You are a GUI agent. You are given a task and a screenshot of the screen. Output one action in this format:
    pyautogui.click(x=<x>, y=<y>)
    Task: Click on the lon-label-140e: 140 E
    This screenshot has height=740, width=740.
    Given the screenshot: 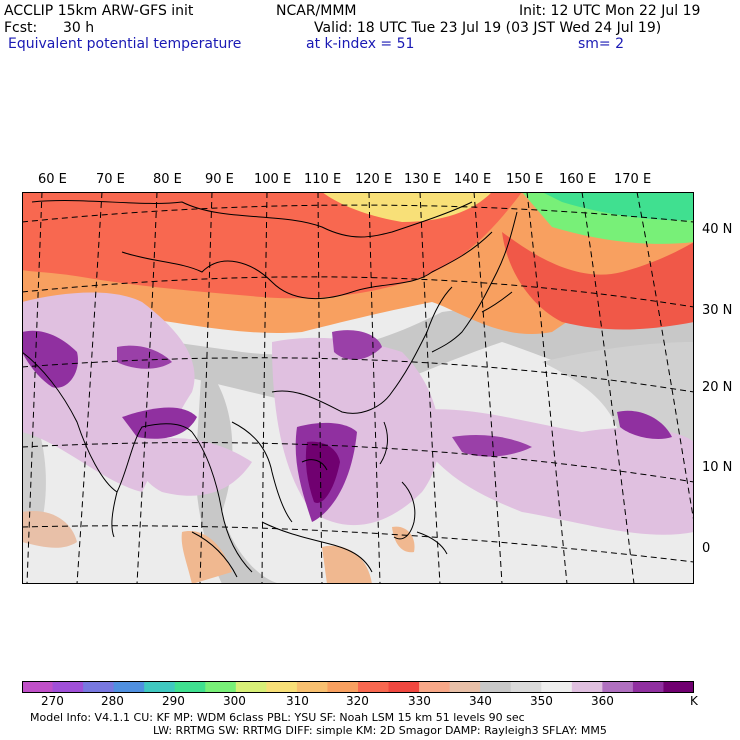 What is the action you would take?
    pyautogui.click(x=473, y=179)
    